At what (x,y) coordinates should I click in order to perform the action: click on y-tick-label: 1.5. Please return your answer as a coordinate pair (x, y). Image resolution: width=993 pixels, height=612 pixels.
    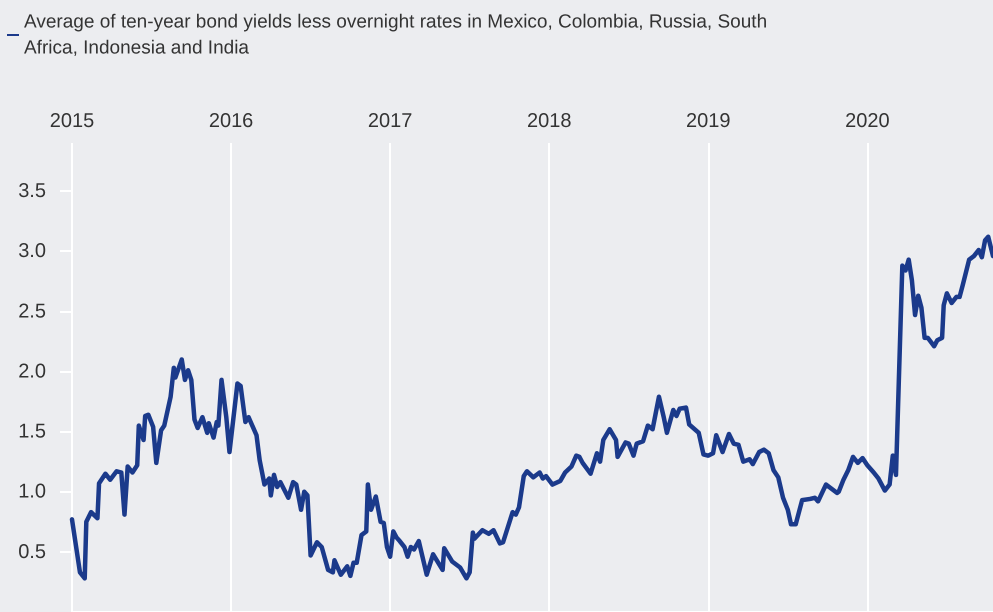
    Looking at the image, I should click on (32, 431).